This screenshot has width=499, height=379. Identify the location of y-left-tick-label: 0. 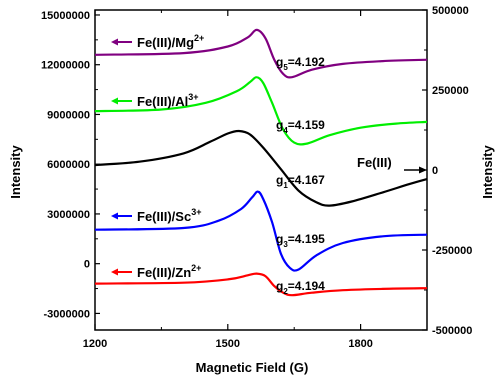
(87, 265).